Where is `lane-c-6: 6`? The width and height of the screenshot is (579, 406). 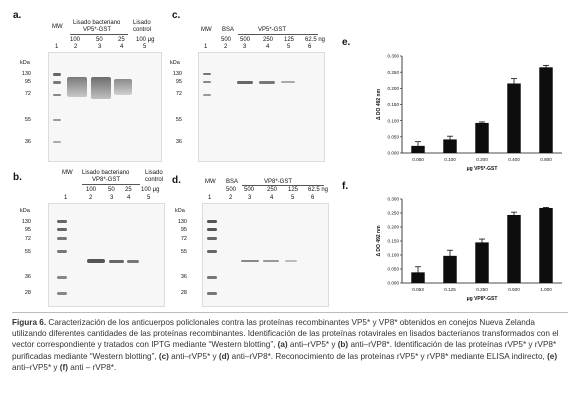 lane-c-6: 6 is located at coordinates (310, 47).